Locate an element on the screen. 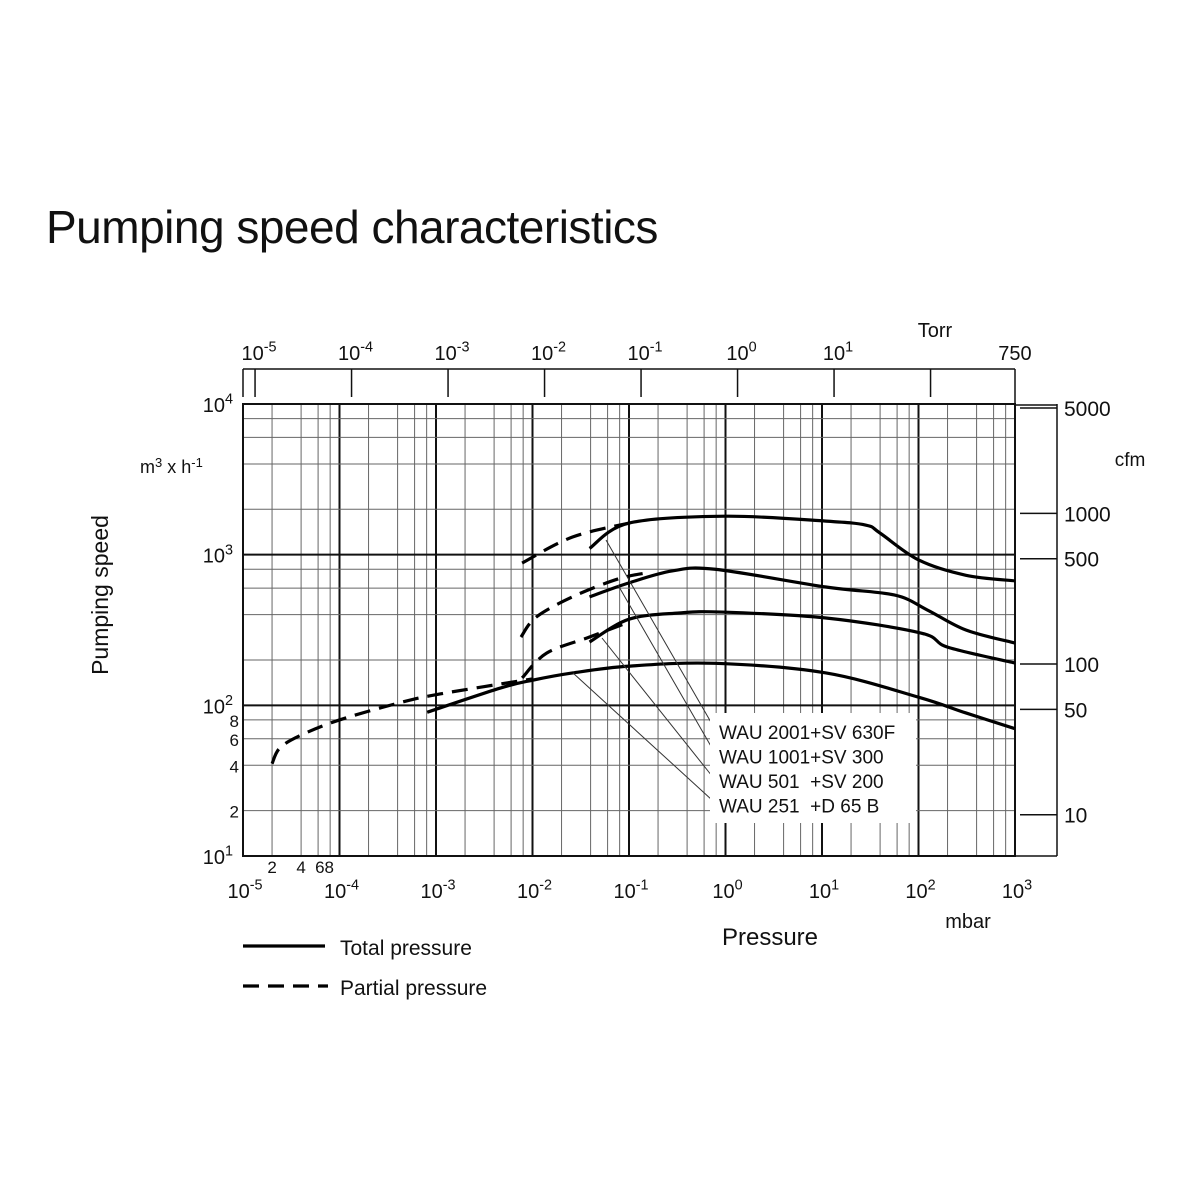 This screenshot has height=1200, width=1200. annotation-box is located at coordinates (813, 768).